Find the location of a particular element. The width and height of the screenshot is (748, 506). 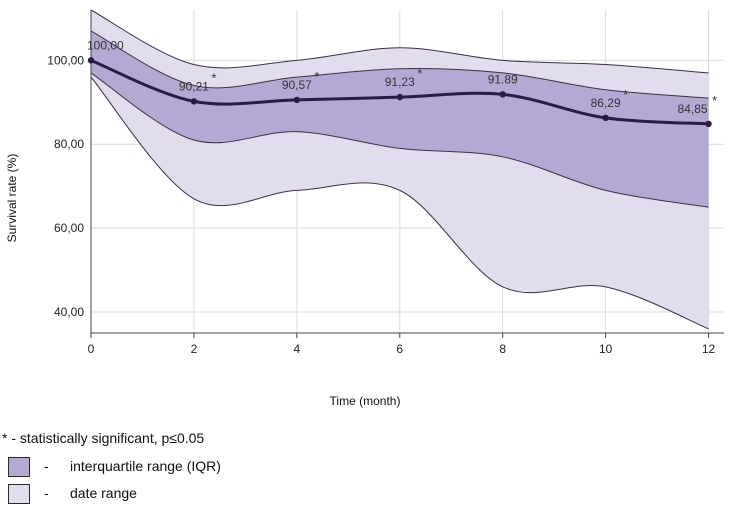

y-tick-label: 40,00 is located at coordinates (69, 312).